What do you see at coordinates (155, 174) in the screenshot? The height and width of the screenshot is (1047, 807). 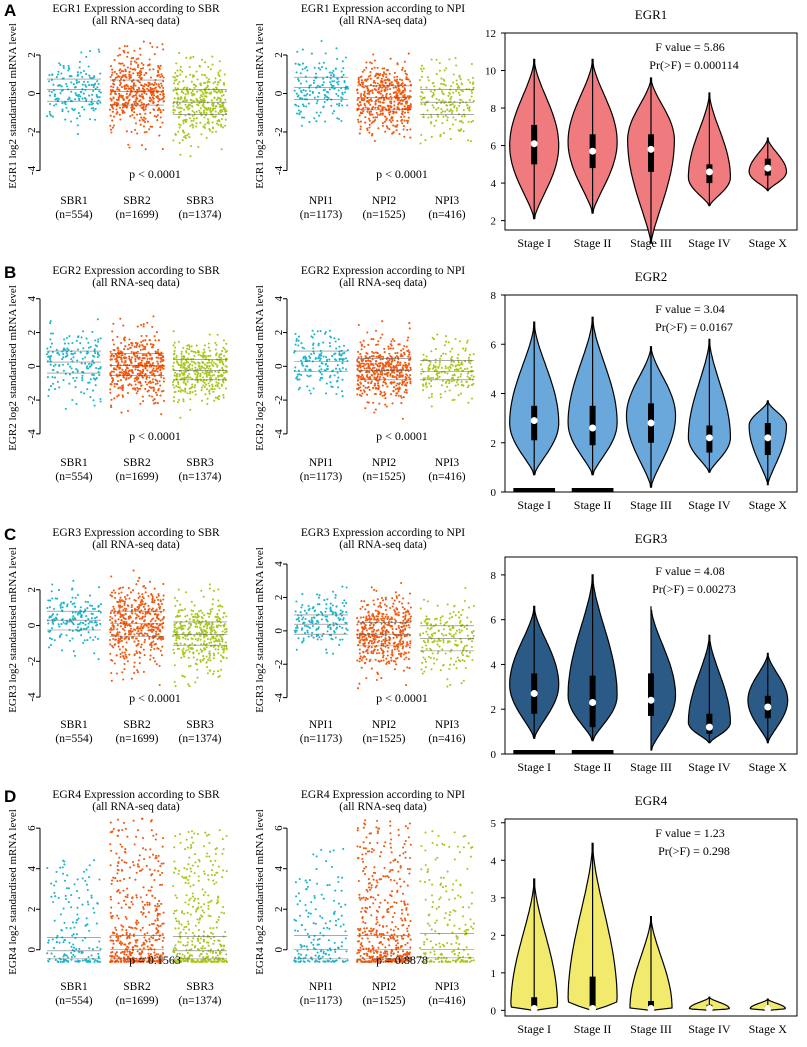 I see `egr1-sbr-pvalue: p < 0.0001` at bounding box center [155, 174].